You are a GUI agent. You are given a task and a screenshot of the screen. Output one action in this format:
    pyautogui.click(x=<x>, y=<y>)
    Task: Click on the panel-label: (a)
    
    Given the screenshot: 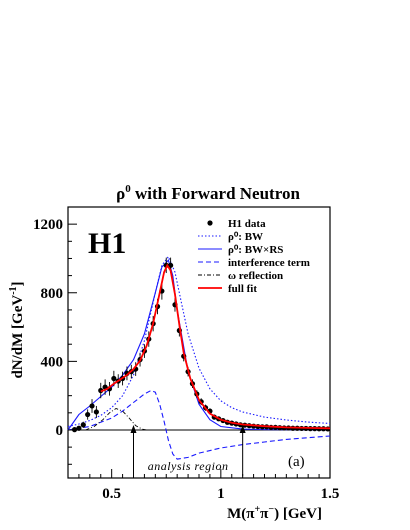 What is the action you would take?
    pyautogui.click(x=296, y=462)
    